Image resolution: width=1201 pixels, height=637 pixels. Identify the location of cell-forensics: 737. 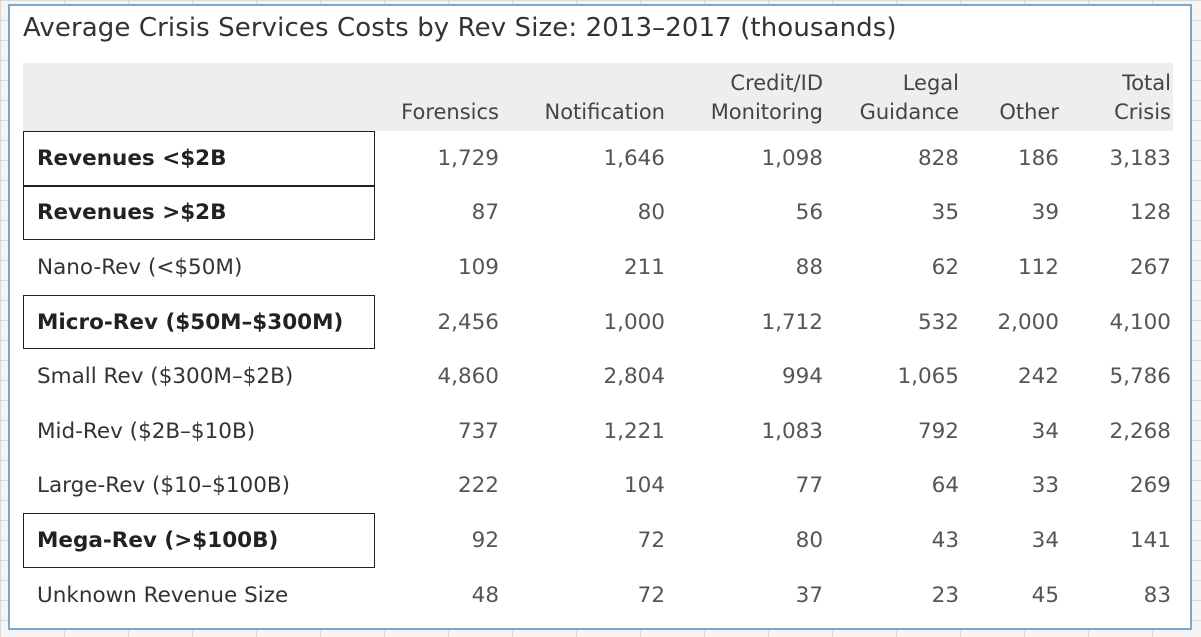
(478, 431).